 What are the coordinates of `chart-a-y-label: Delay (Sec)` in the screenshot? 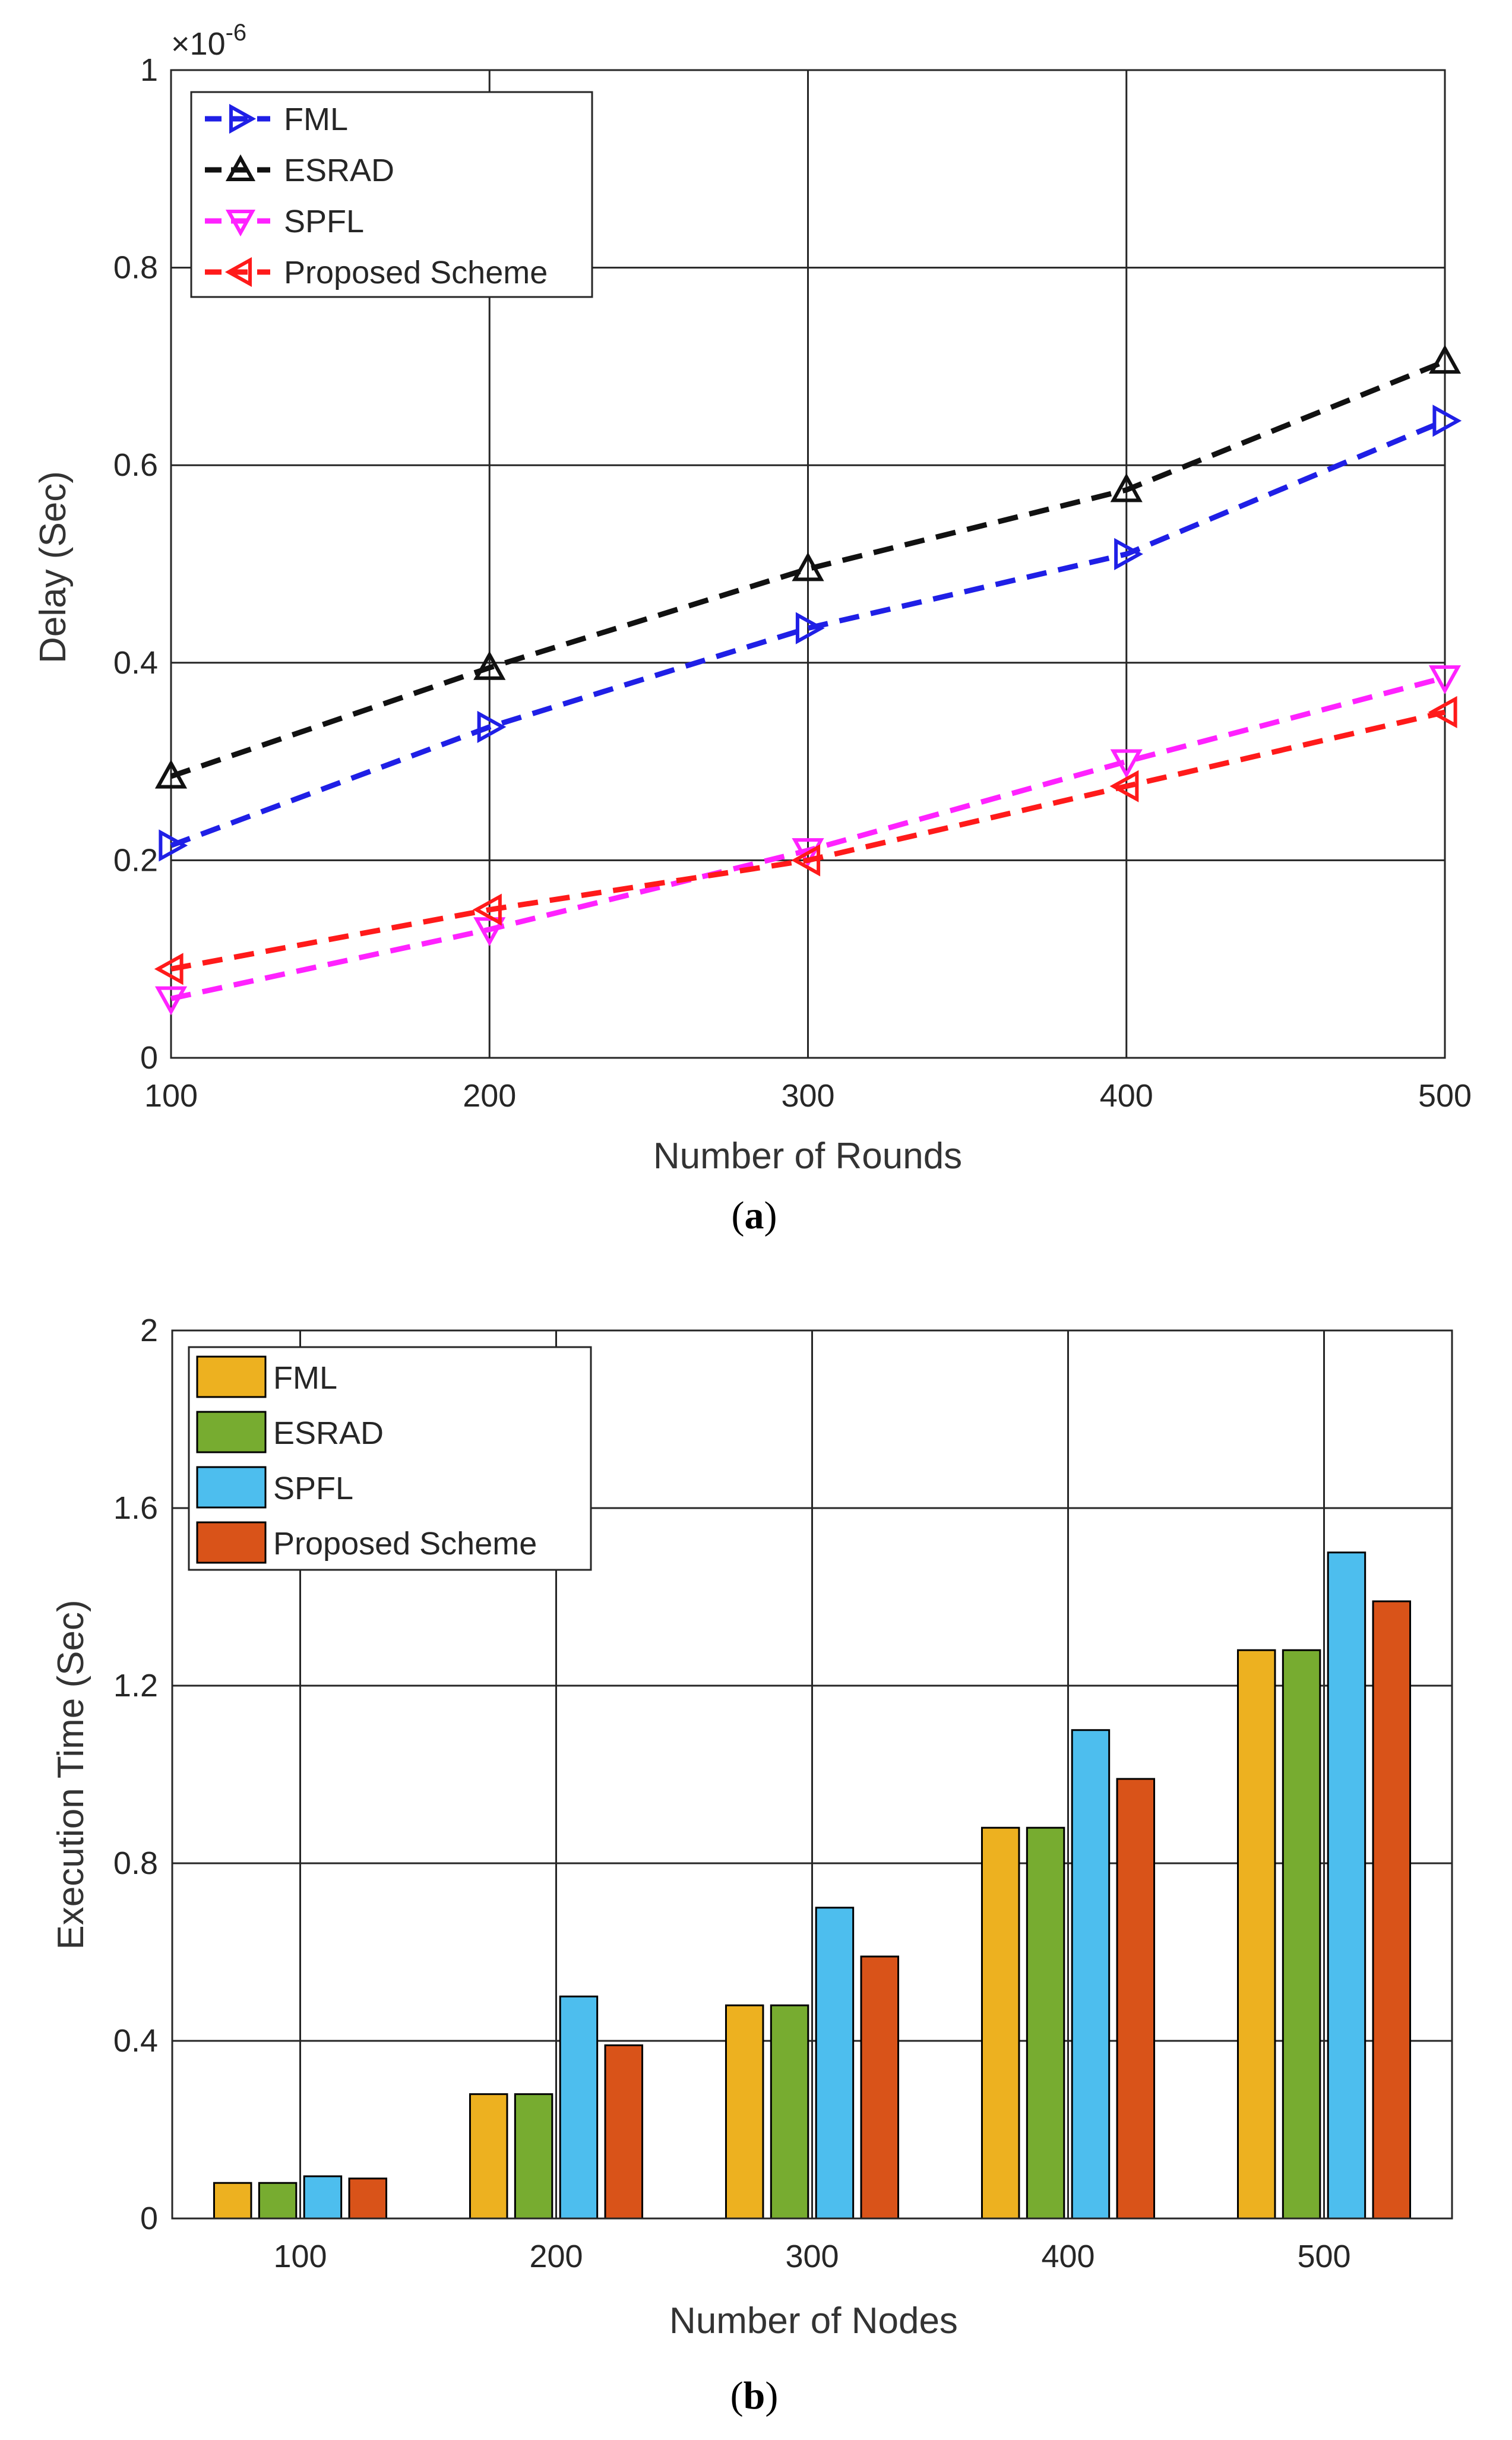 It's located at (53, 567).